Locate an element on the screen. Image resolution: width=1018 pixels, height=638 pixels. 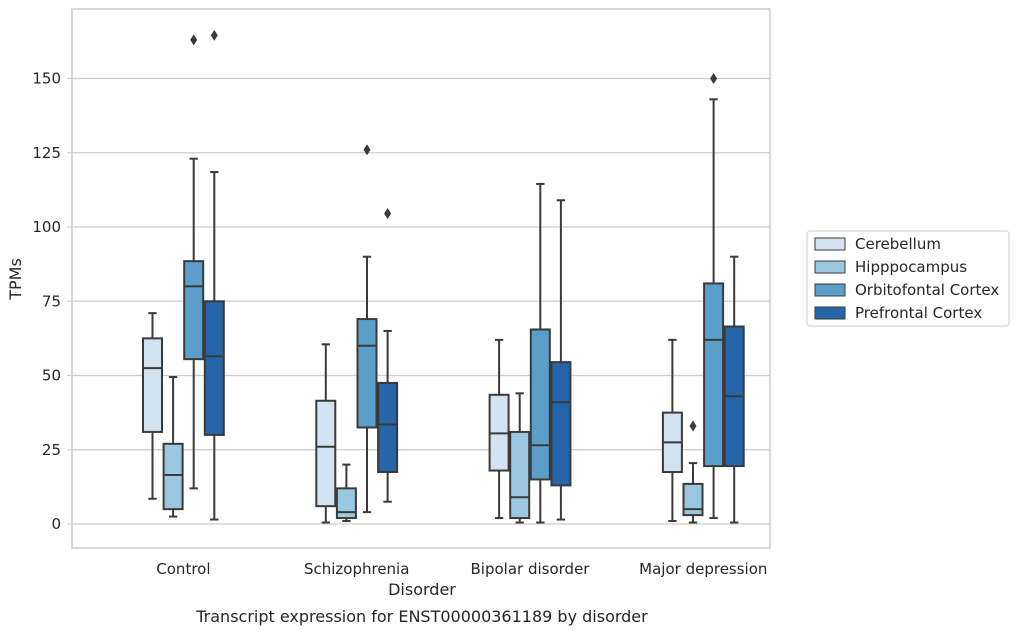
y-tick-label: 75 is located at coordinates (51, 301).